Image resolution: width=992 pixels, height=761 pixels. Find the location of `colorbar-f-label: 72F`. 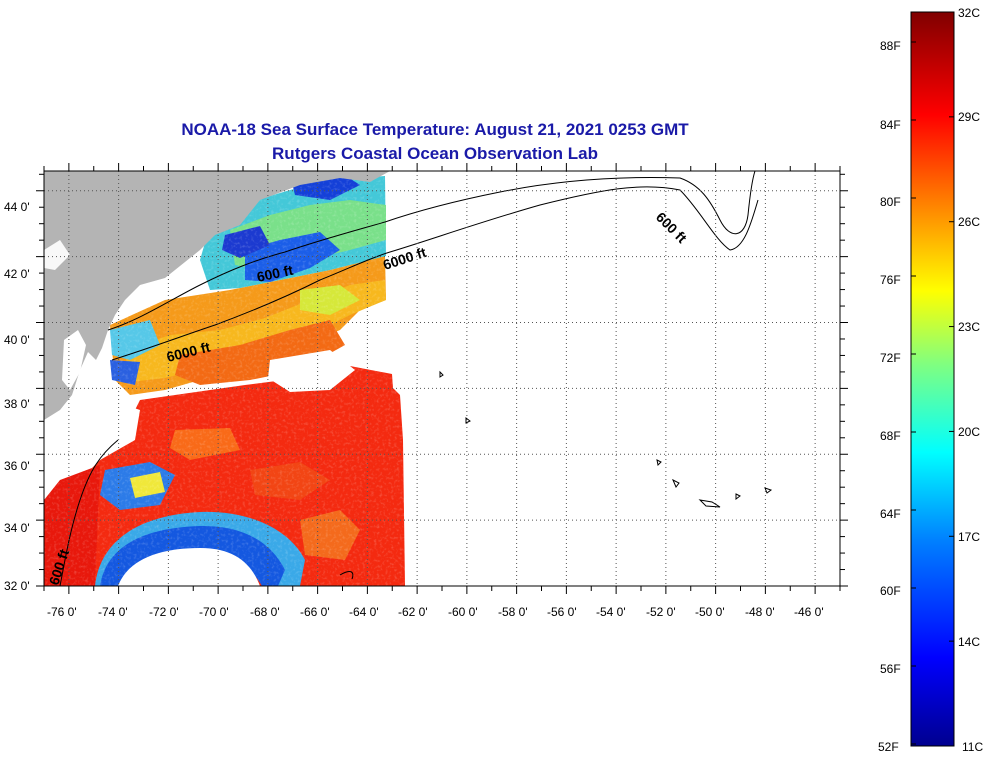

colorbar-f-label: 72F is located at coordinates (890, 358).